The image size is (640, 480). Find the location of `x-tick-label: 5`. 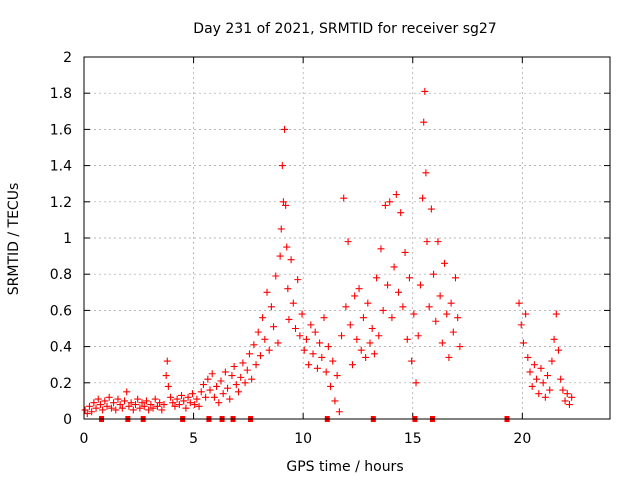

x-tick-label: 5 is located at coordinates (193, 439).